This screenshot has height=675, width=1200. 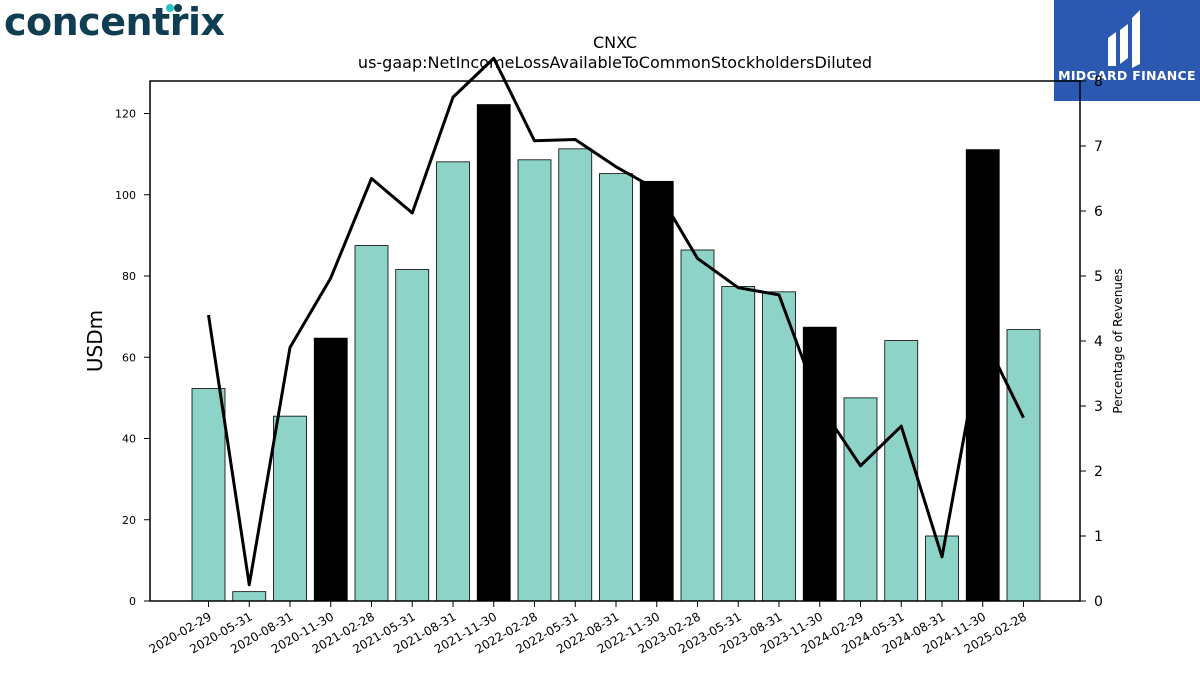 I want to click on logo-dot-navy, so click(x=178, y=8).